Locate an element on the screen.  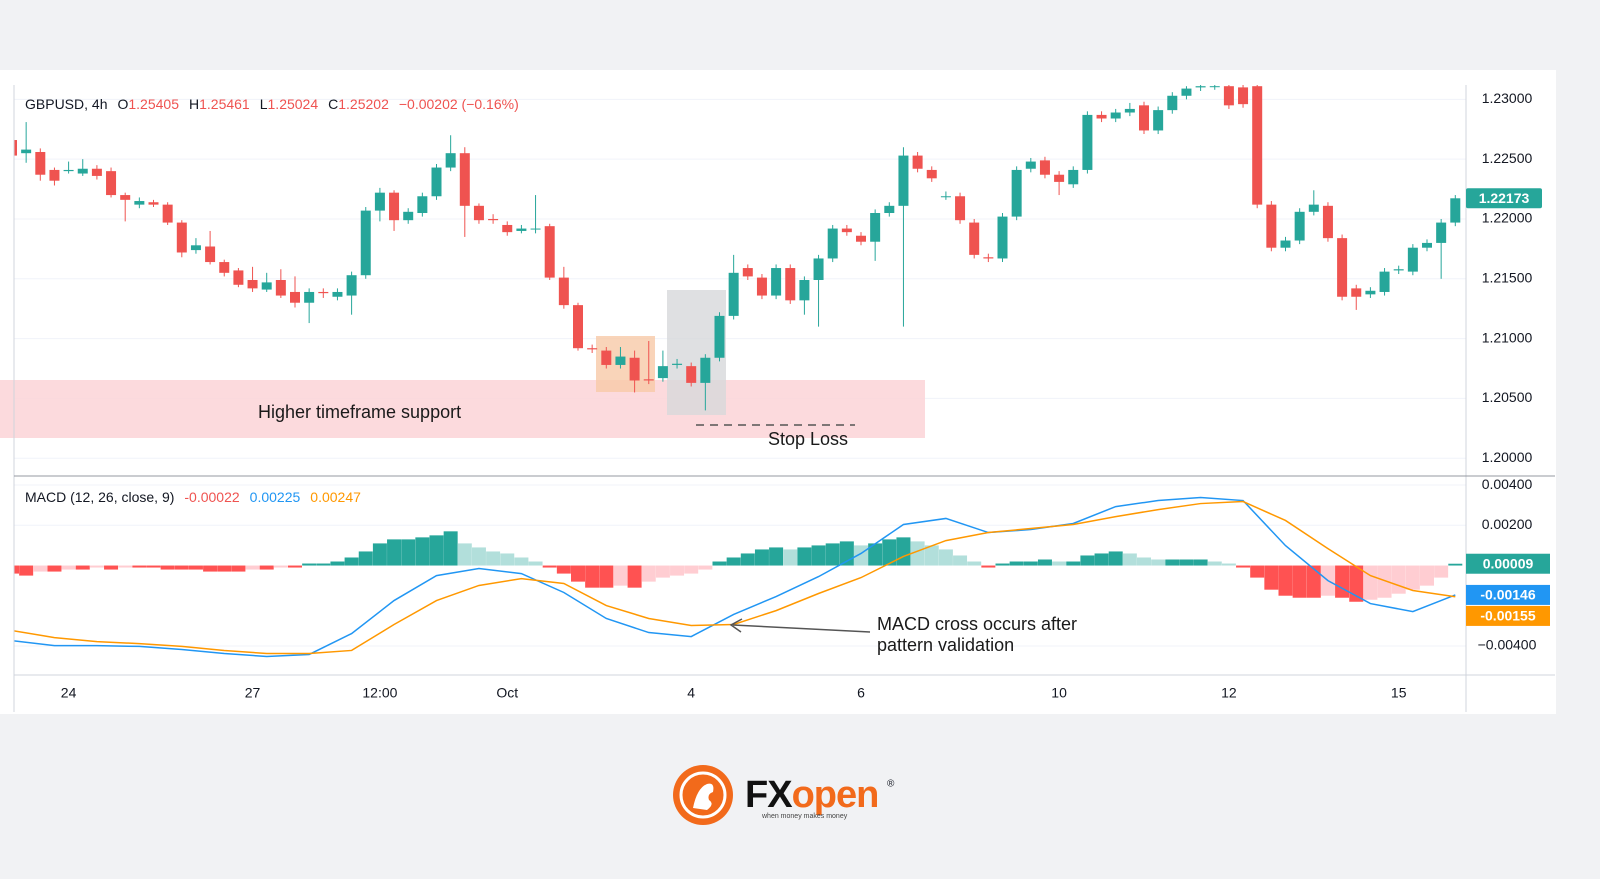
y-tick-label: 1.21000 is located at coordinates (1507, 337).